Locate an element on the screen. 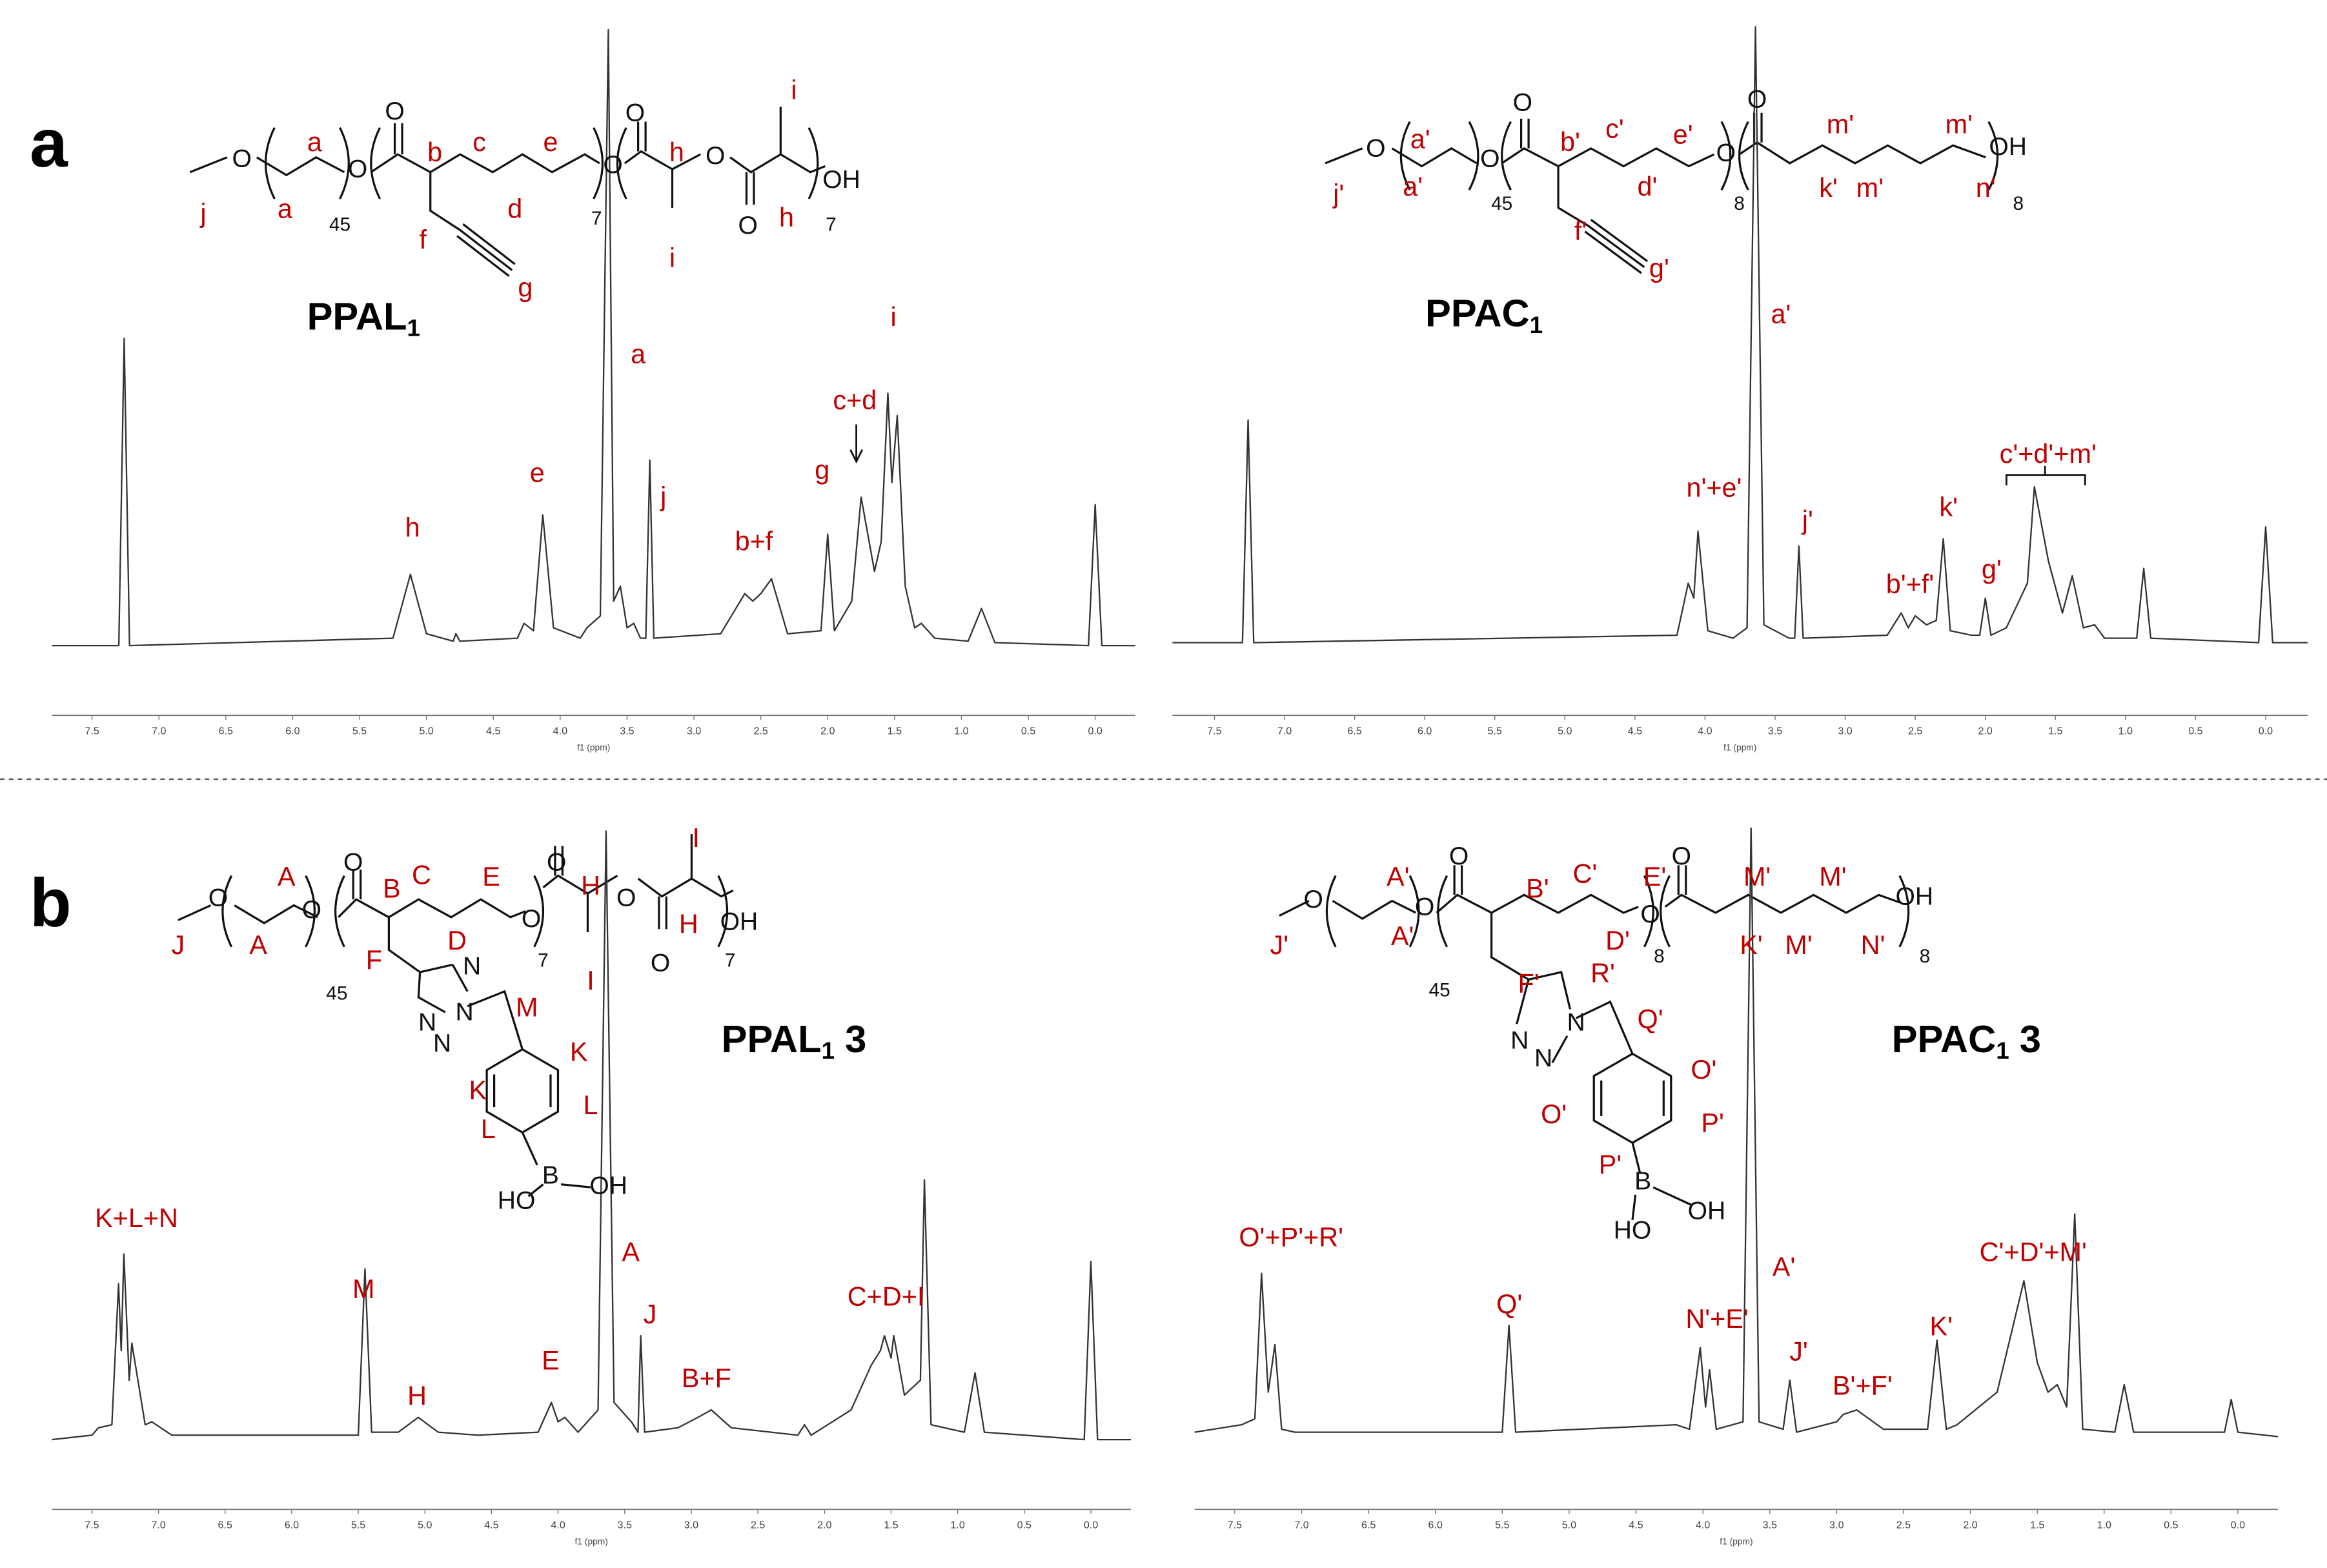 Image resolution: width=2327 pixels, height=1568 pixels. peak-label: i is located at coordinates (893, 317).